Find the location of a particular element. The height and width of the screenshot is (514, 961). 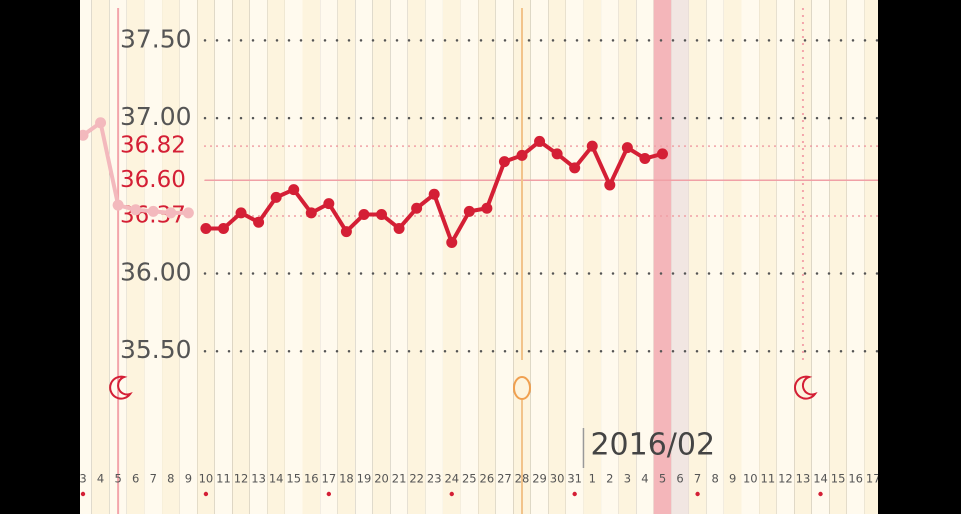

x-tick-label: 27 is located at coordinates (504, 479).